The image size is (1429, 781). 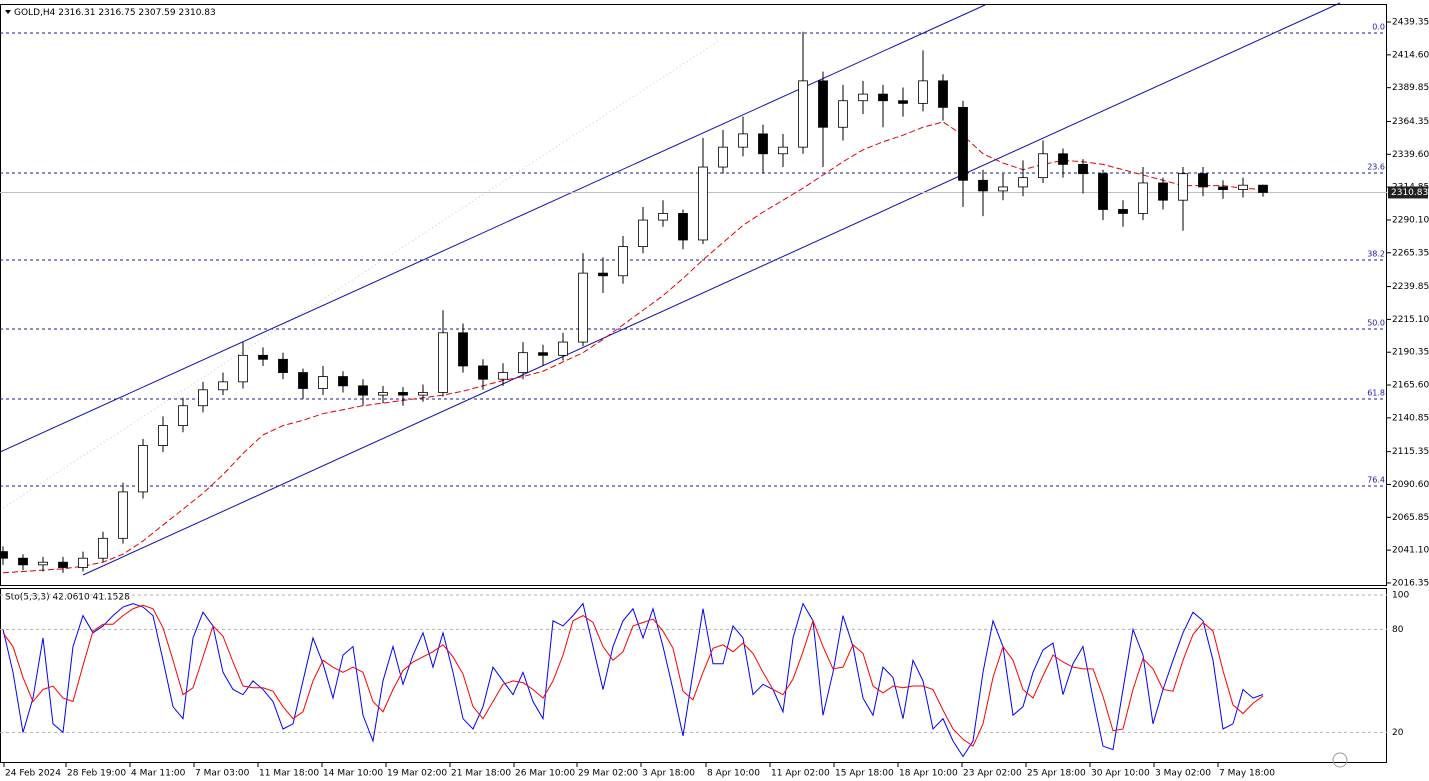 I want to click on x-tick-label: 14 Mar 10:00, so click(x=353, y=774).